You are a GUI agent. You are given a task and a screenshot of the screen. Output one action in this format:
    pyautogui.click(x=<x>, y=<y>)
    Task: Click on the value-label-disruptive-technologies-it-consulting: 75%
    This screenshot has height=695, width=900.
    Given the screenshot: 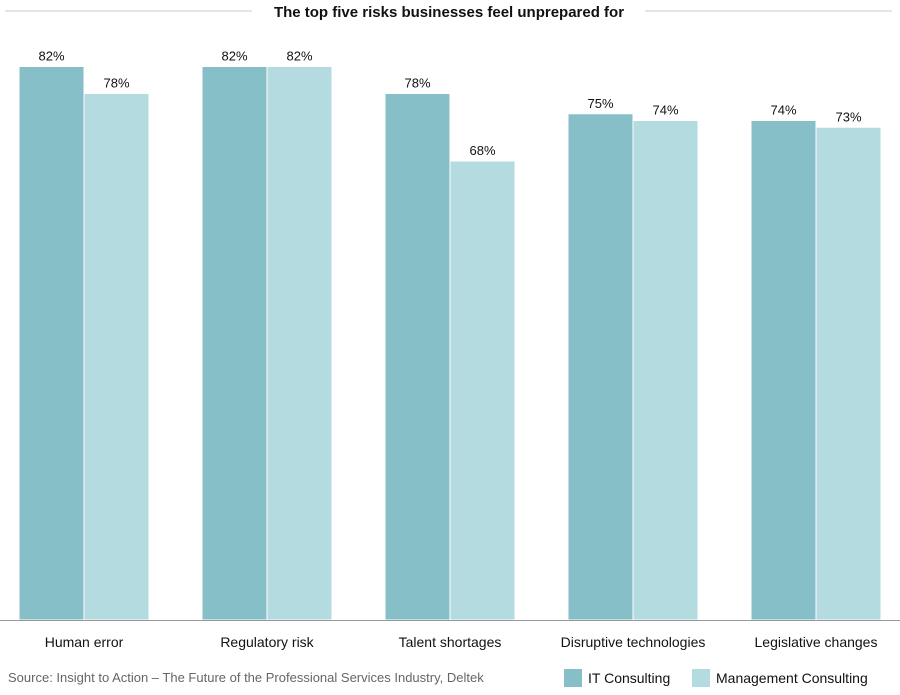 What is the action you would take?
    pyautogui.click(x=600, y=103)
    